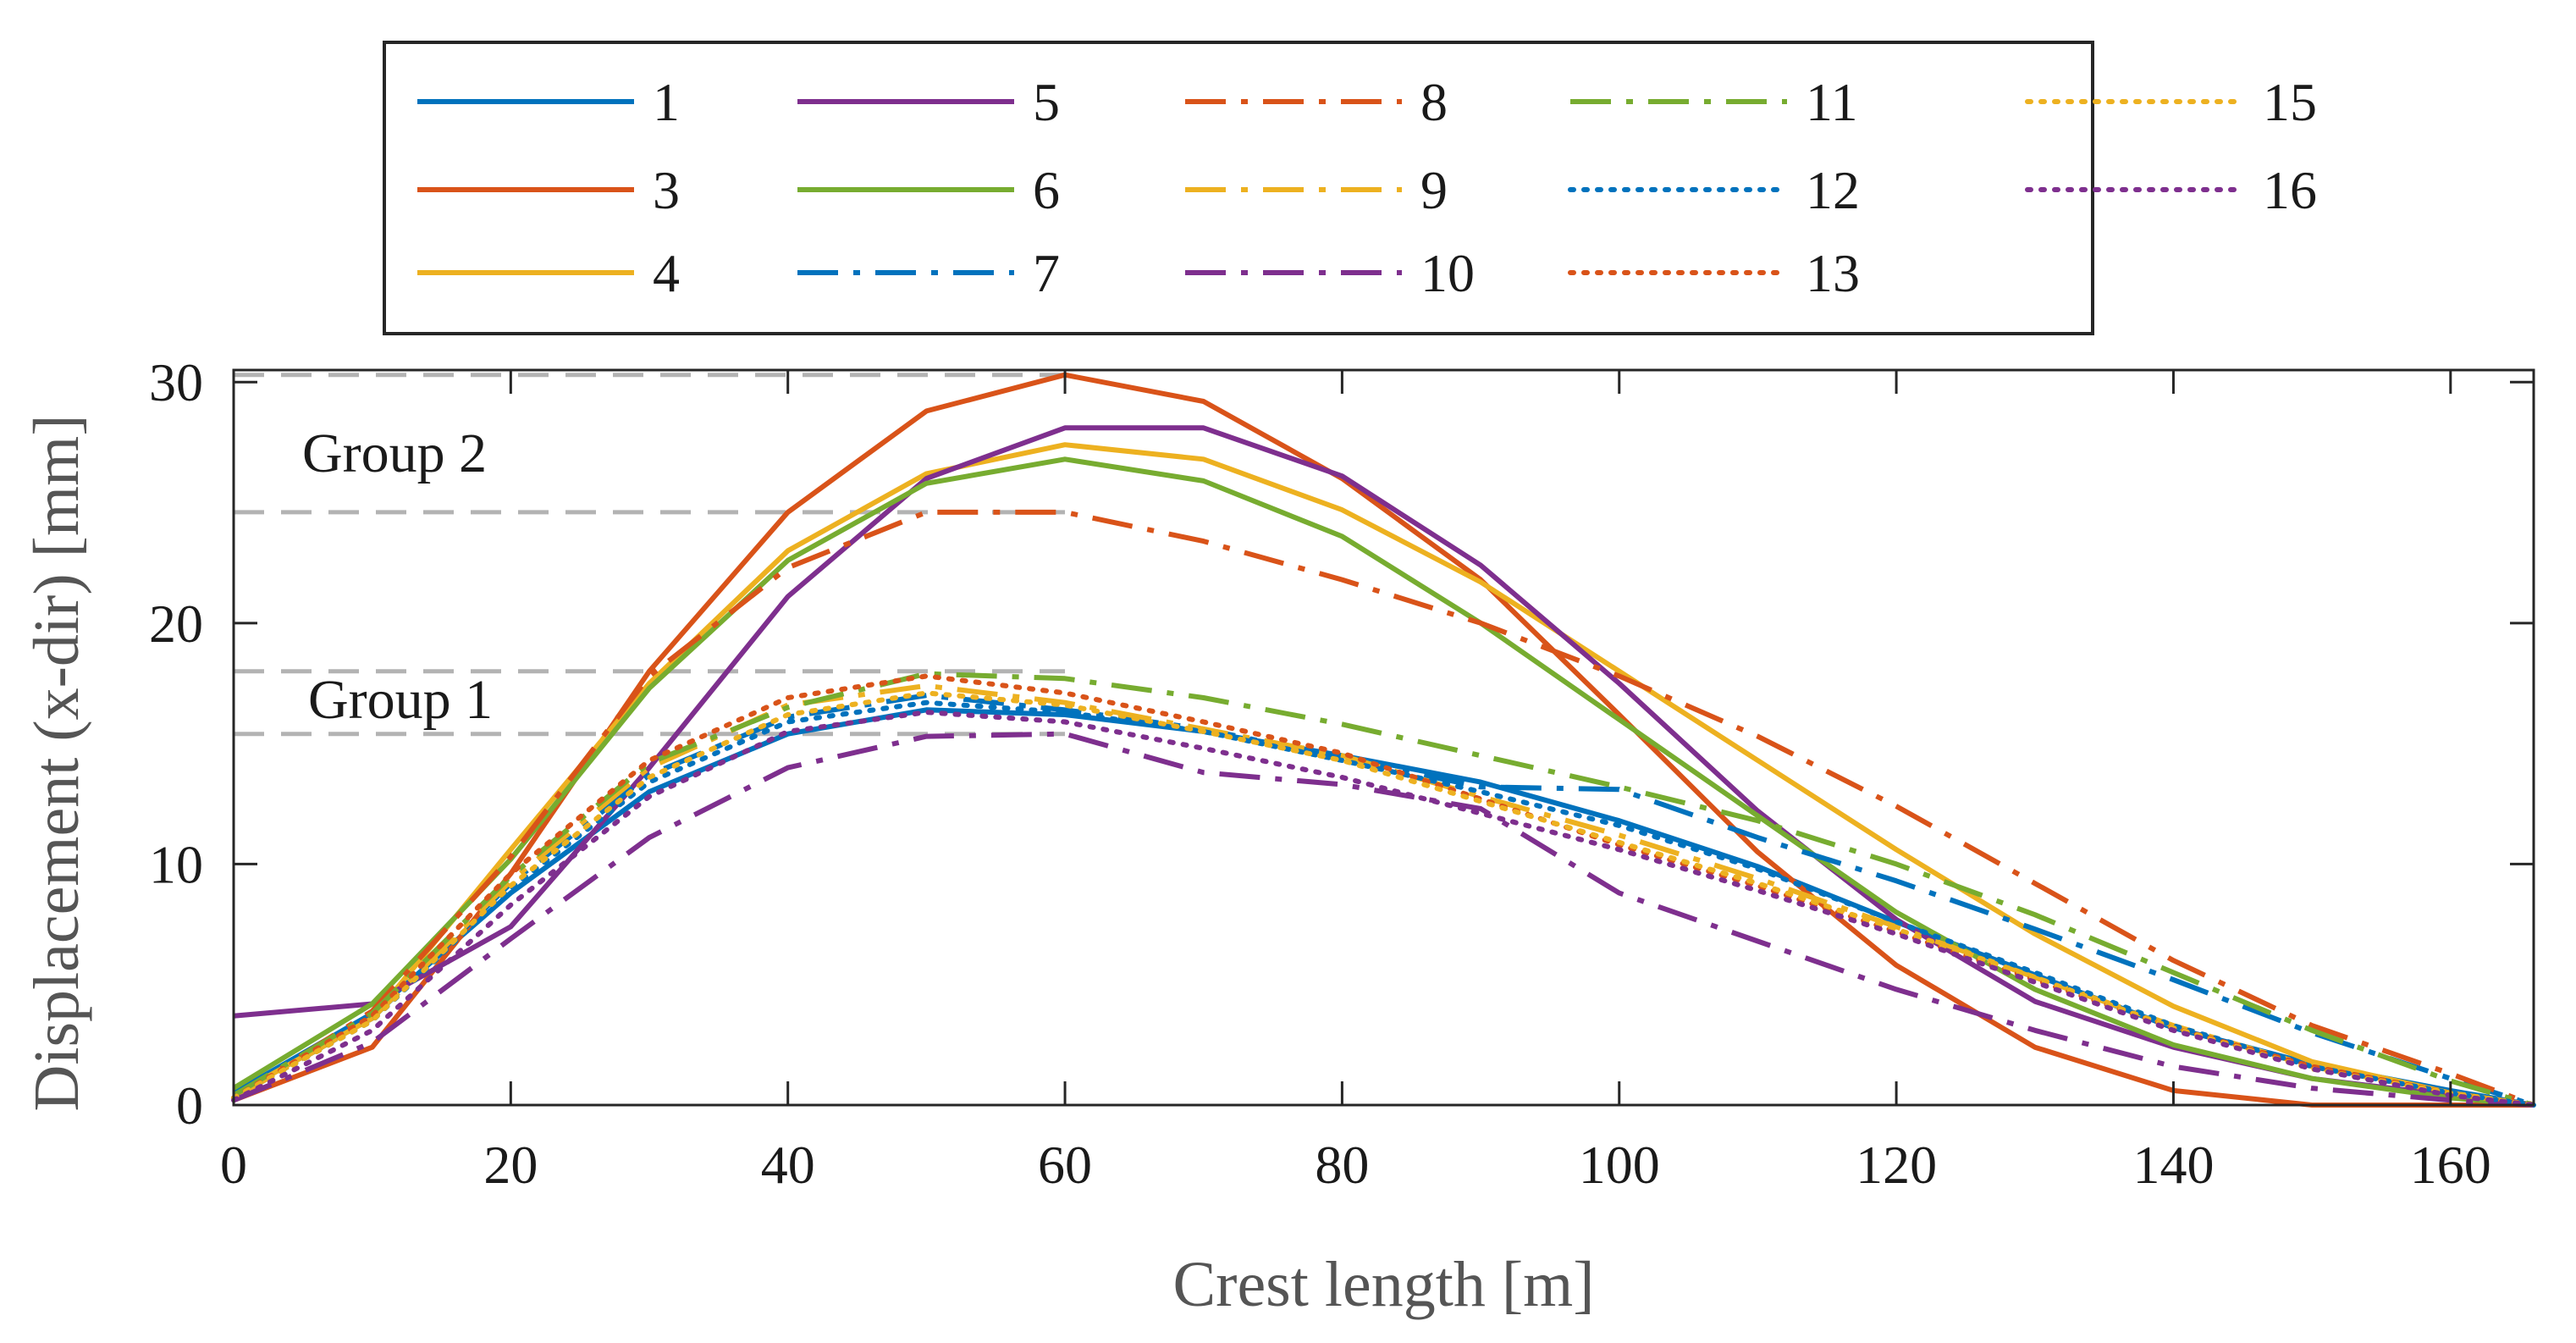 This screenshot has width=2576, height=1343. Describe the element at coordinates (1833, 190) in the screenshot. I see `legend-label-12: 12` at that location.